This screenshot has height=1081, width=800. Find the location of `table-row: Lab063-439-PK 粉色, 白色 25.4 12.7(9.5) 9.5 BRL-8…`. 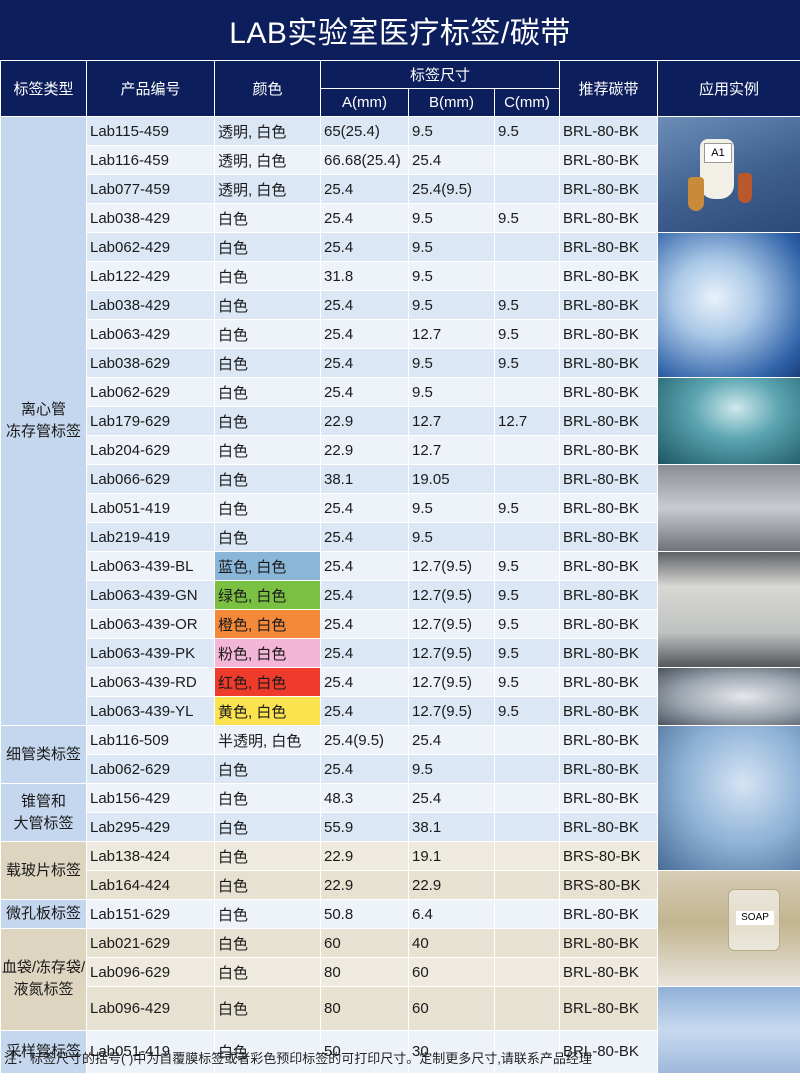

table-row: Lab063-439-PK 粉色, 白色 25.4 12.7(9.5) 9.5 BRL-8… is located at coordinates (400, 653).